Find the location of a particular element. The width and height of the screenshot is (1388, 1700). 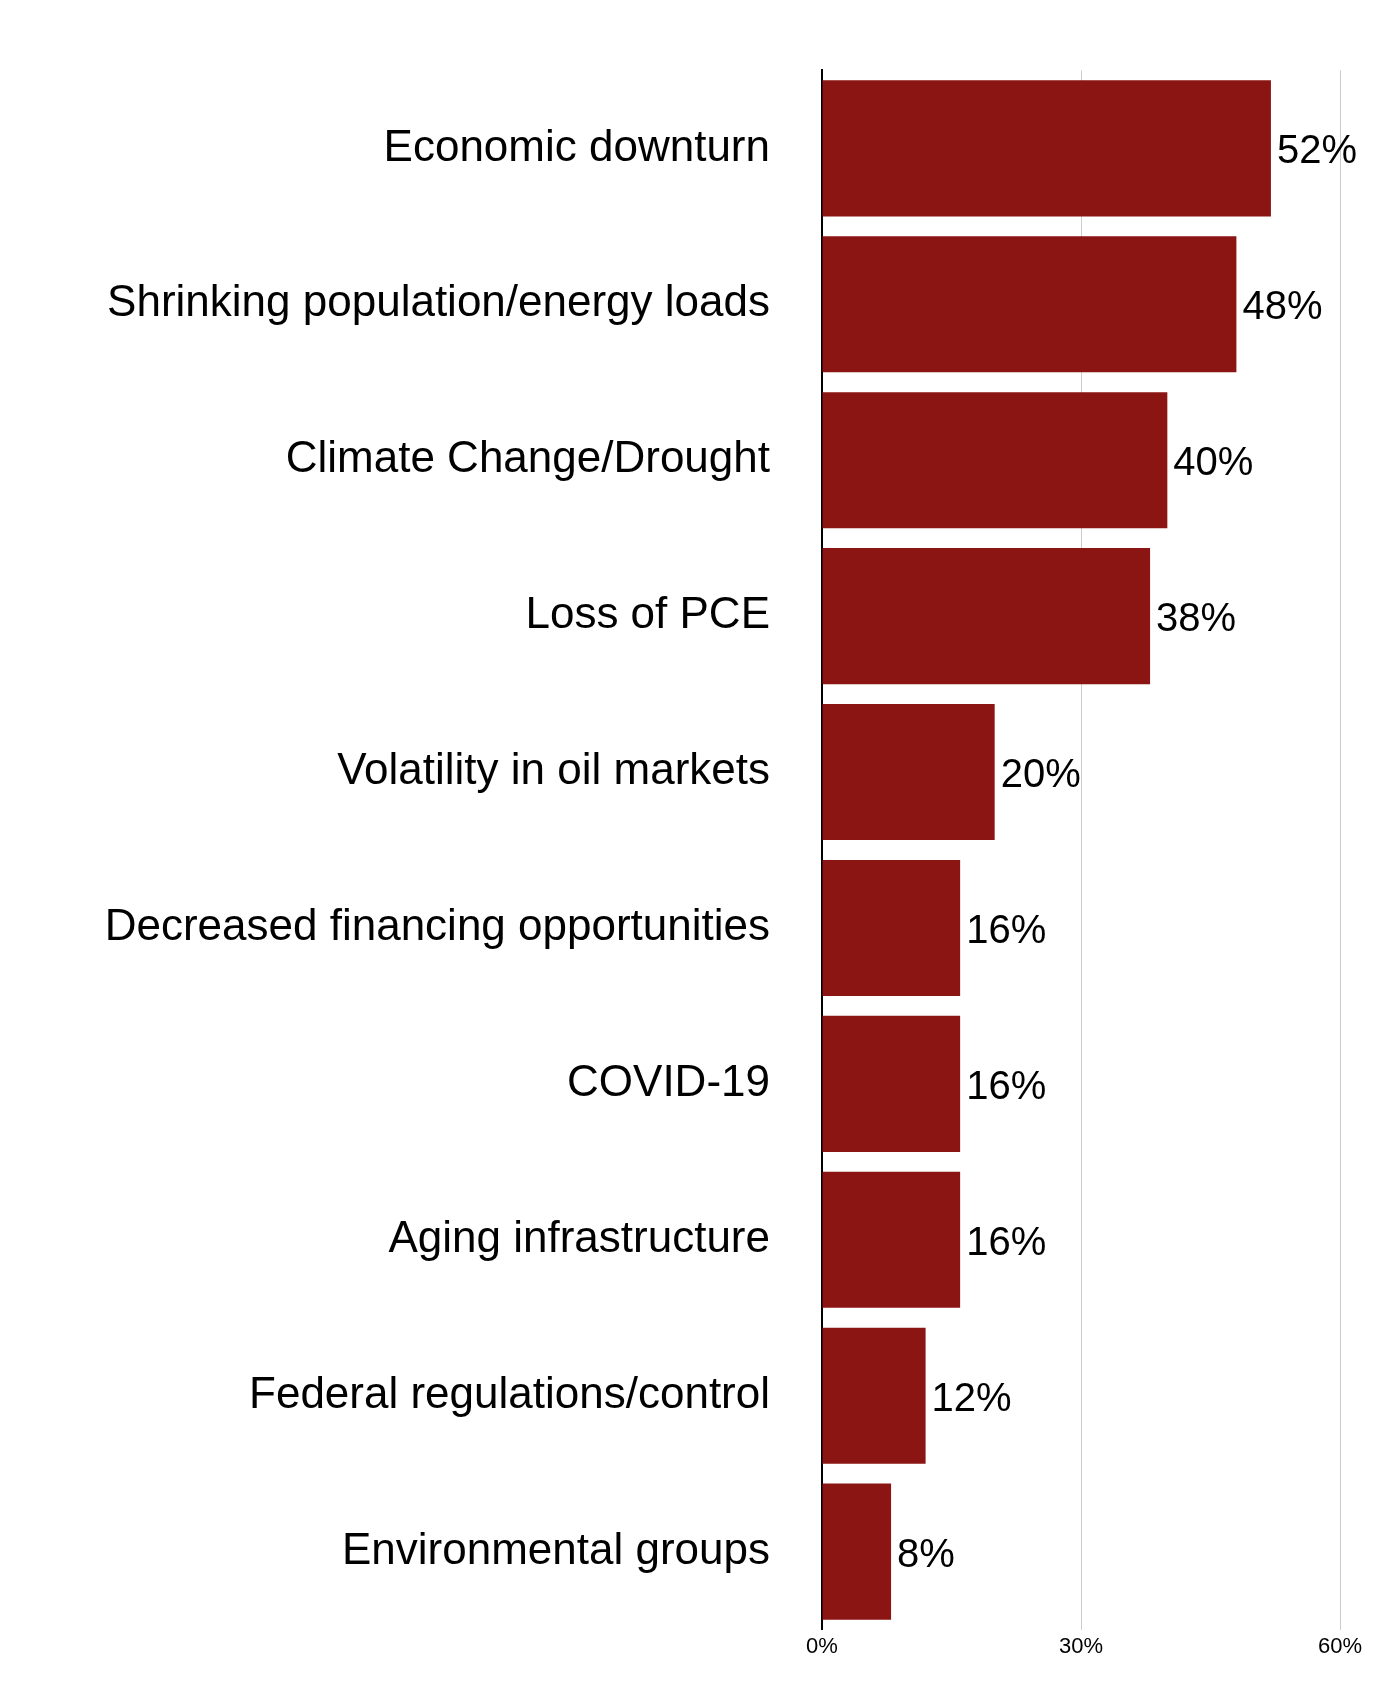

data-label: 52% is located at coordinates (1316, 149).